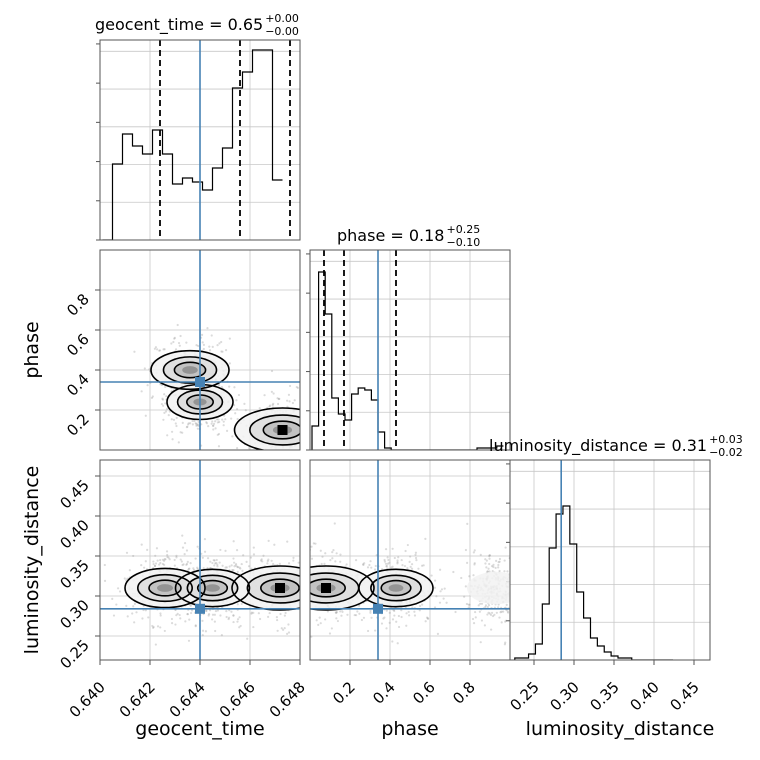 The image size is (760, 760). Describe the element at coordinates (620, 729) in the screenshot. I see `x-axis-label: luminosity_distance` at that location.